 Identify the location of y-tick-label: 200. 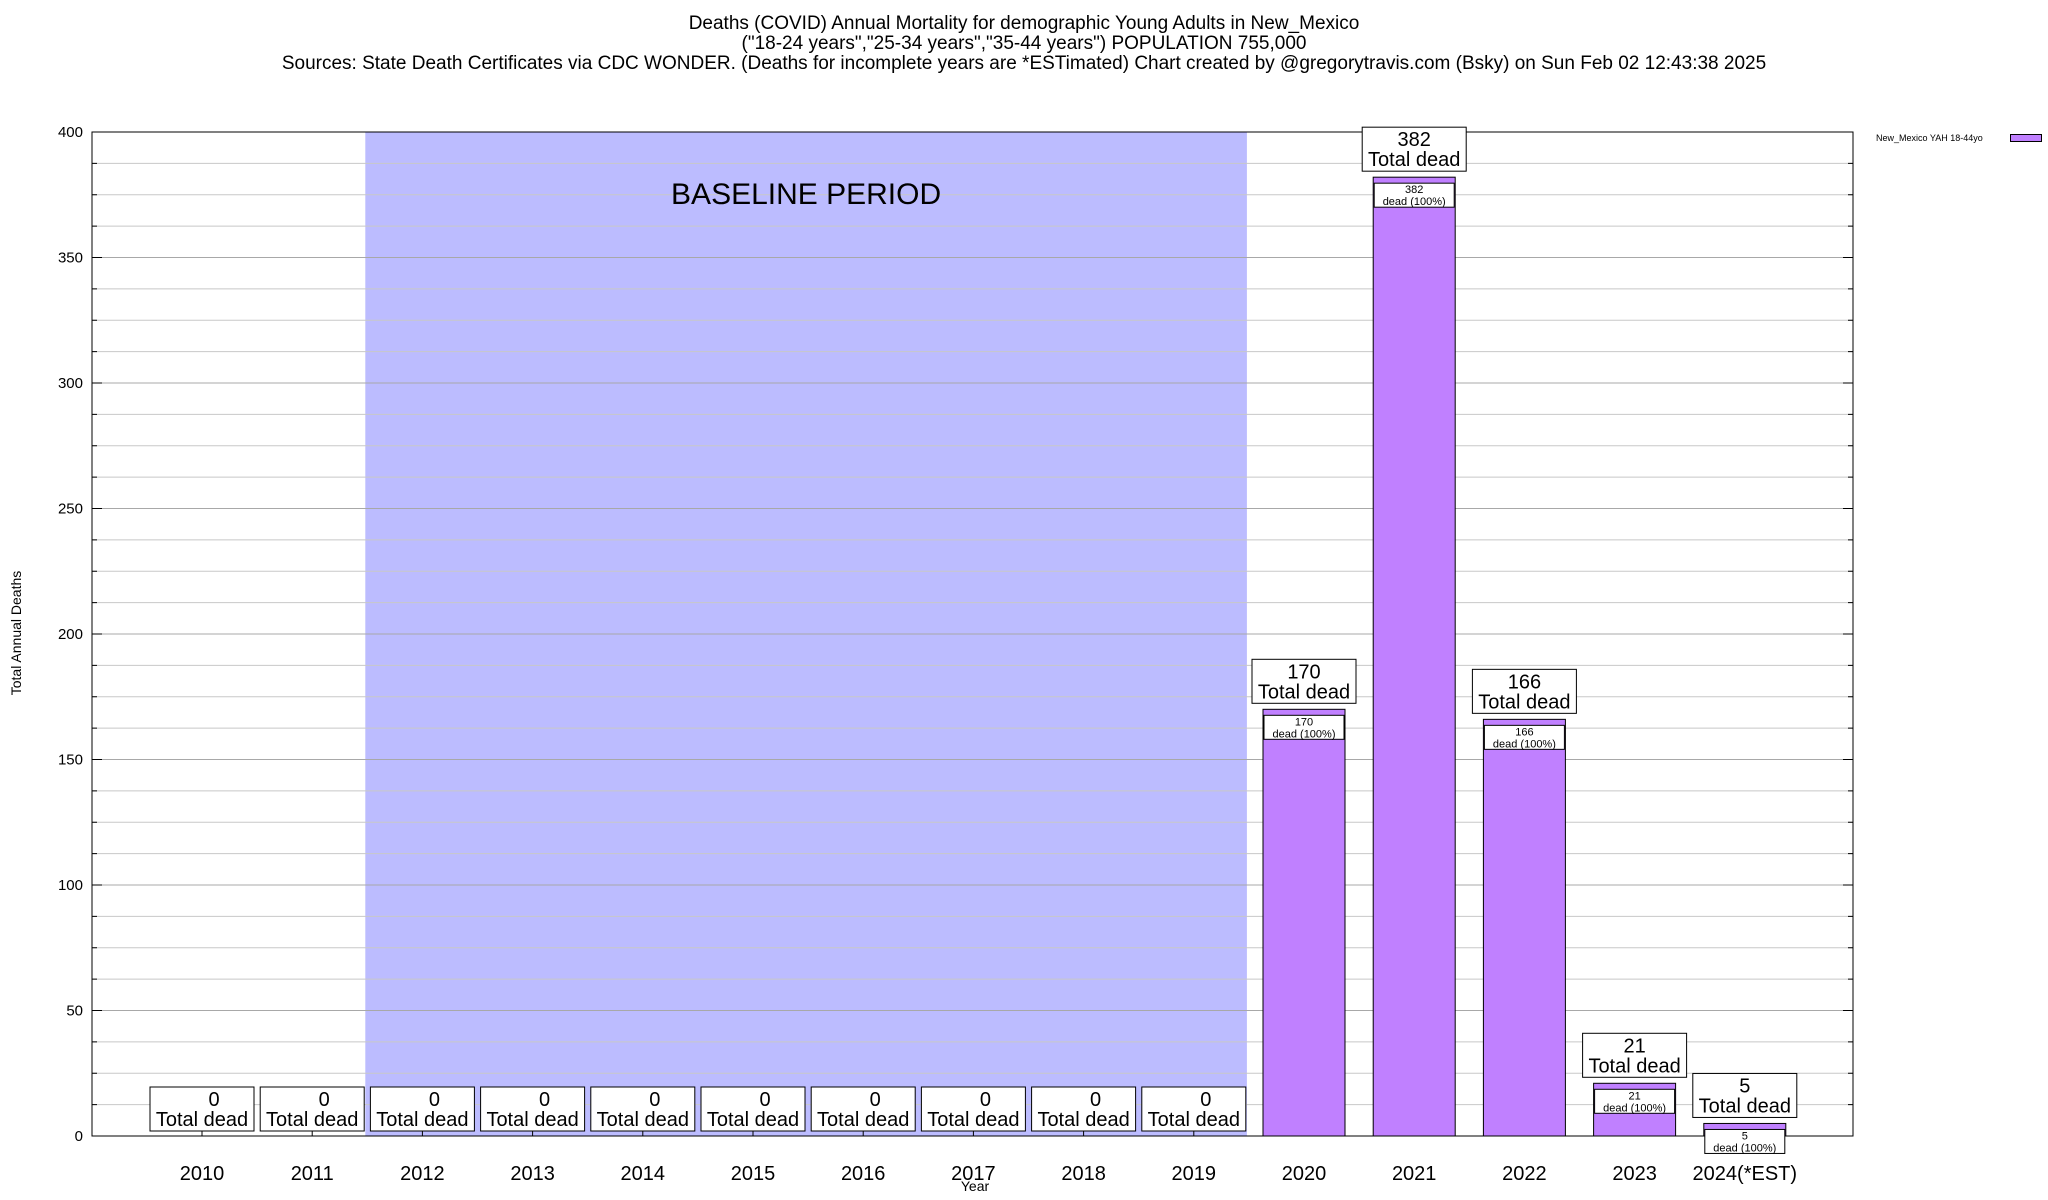
(70, 634).